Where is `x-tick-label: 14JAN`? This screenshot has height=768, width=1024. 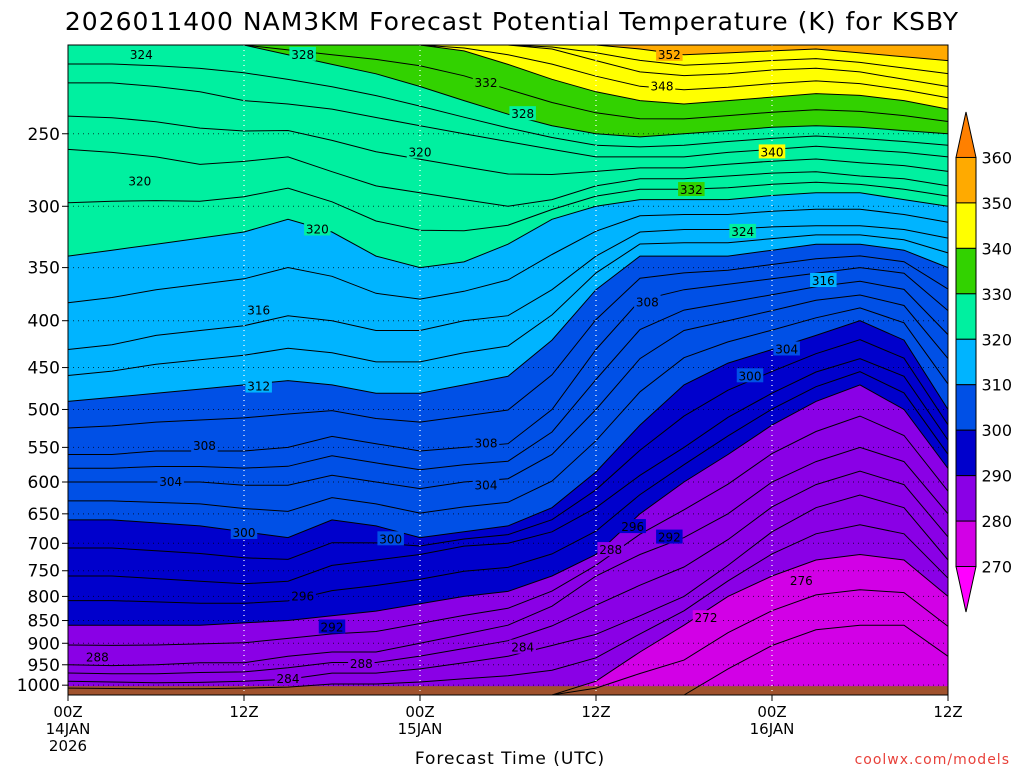 x-tick-label: 14JAN is located at coordinates (68, 729).